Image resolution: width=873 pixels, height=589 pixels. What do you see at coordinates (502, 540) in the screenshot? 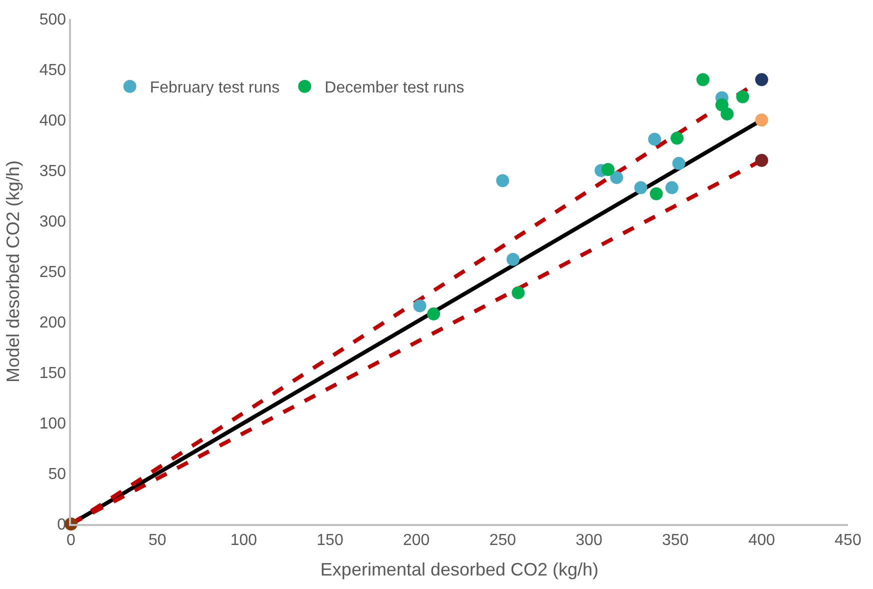
I see `x-tick-label: 250` at bounding box center [502, 540].